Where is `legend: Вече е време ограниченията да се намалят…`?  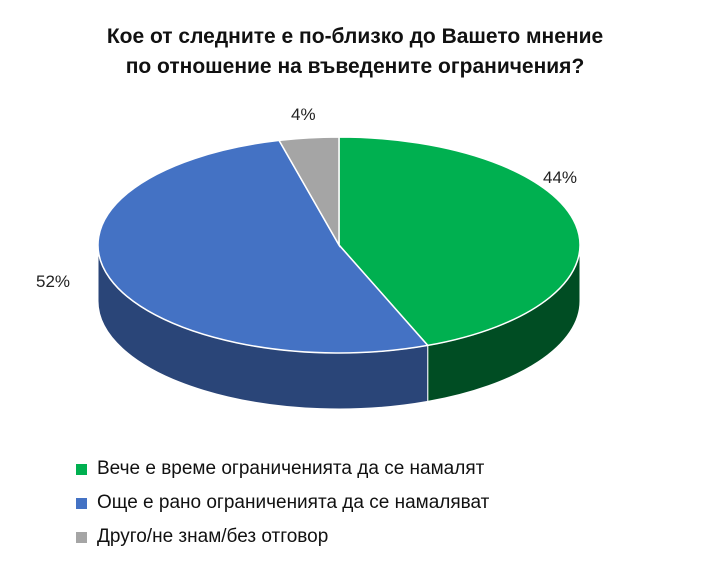 legend: Вече е време ограниченията да се намалят… is located at coordinates (282, 503).